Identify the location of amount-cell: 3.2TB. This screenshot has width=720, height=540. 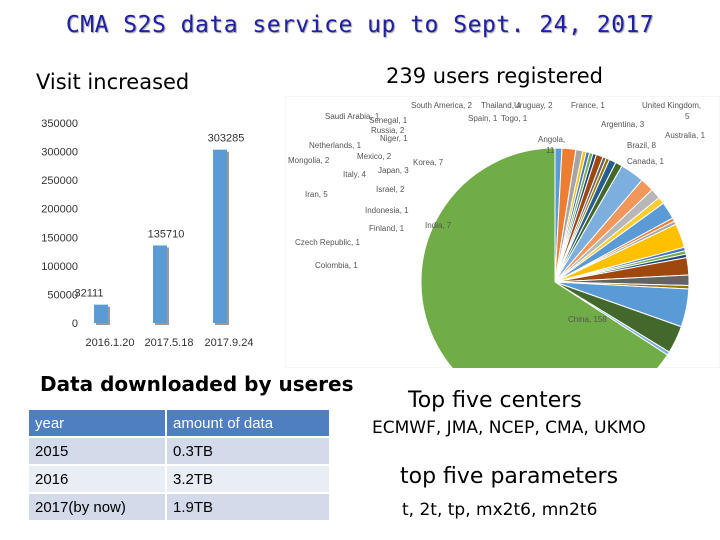
(248, 479).